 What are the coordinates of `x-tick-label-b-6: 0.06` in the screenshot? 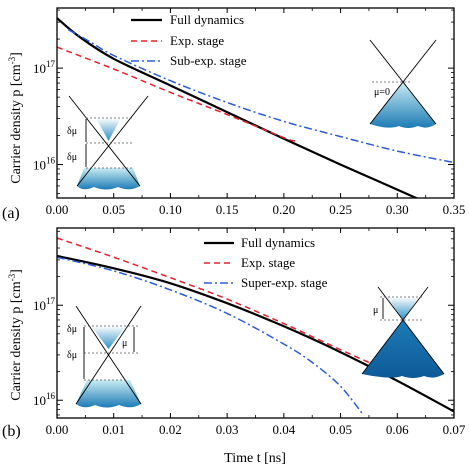 It's located at (397, 429).